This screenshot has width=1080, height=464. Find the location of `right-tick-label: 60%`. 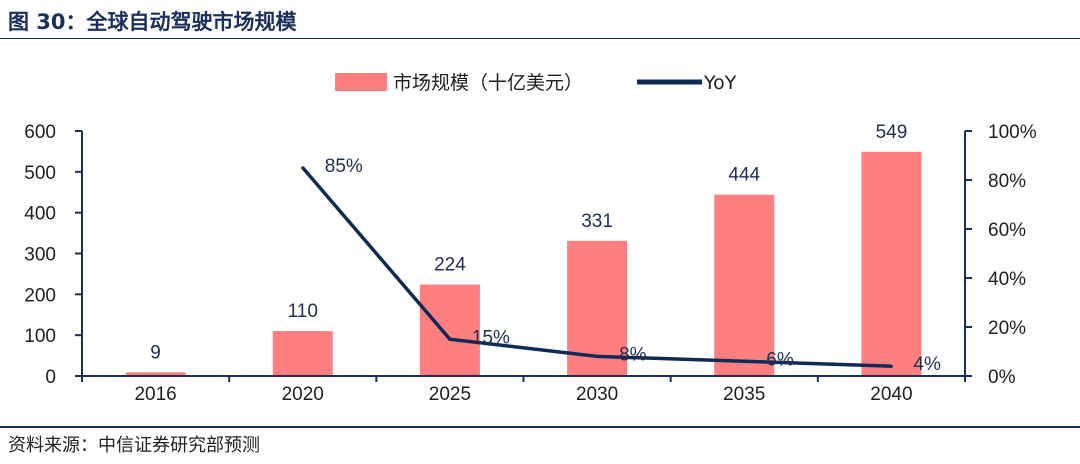

right-tick-label: 60% is located at coordinates (1007, 230).